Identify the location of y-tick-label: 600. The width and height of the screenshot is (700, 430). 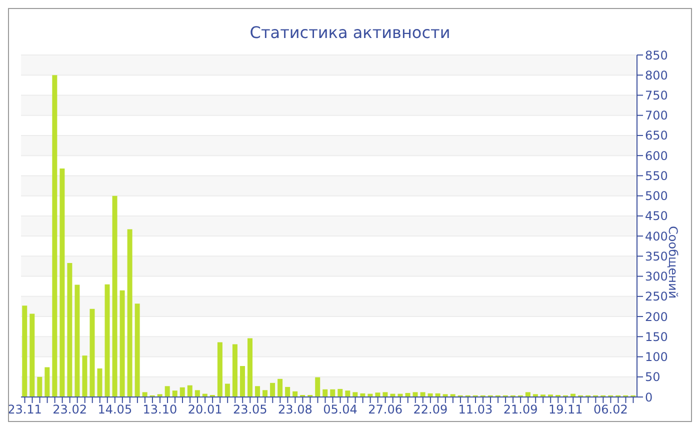
(656, 155).